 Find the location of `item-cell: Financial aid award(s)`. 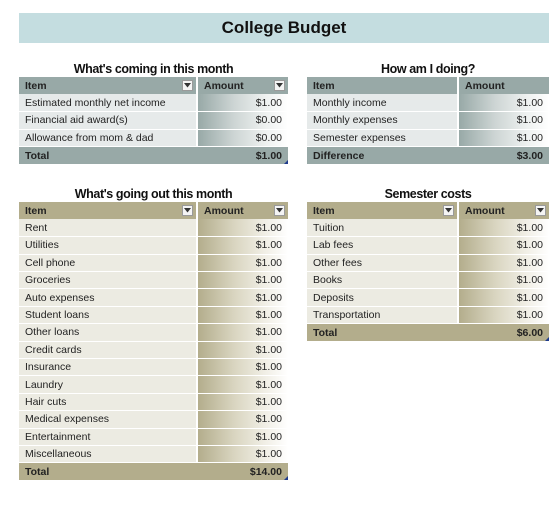

item-cell: Financial aid award(s) is located at coordinates (108, 120).